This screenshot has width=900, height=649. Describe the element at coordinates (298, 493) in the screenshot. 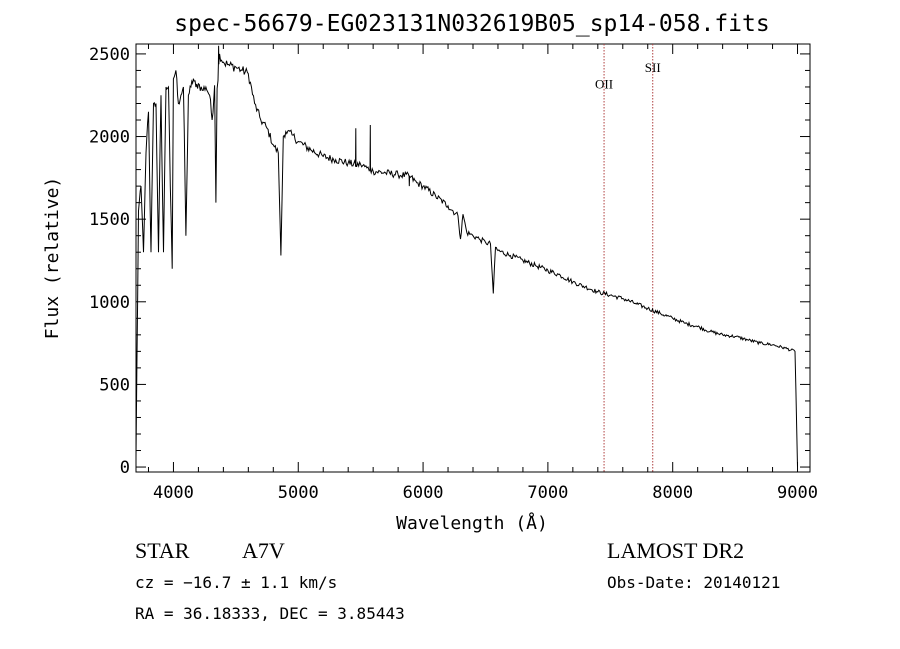

I see `x-tick-label: 5000` at that location.